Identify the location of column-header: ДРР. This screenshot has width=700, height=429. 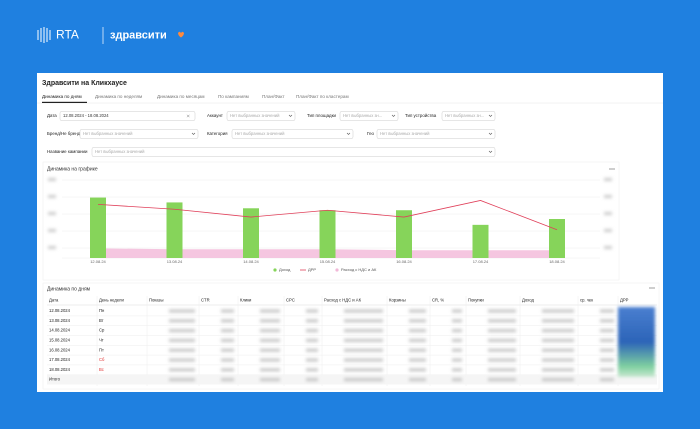
(624, 300).